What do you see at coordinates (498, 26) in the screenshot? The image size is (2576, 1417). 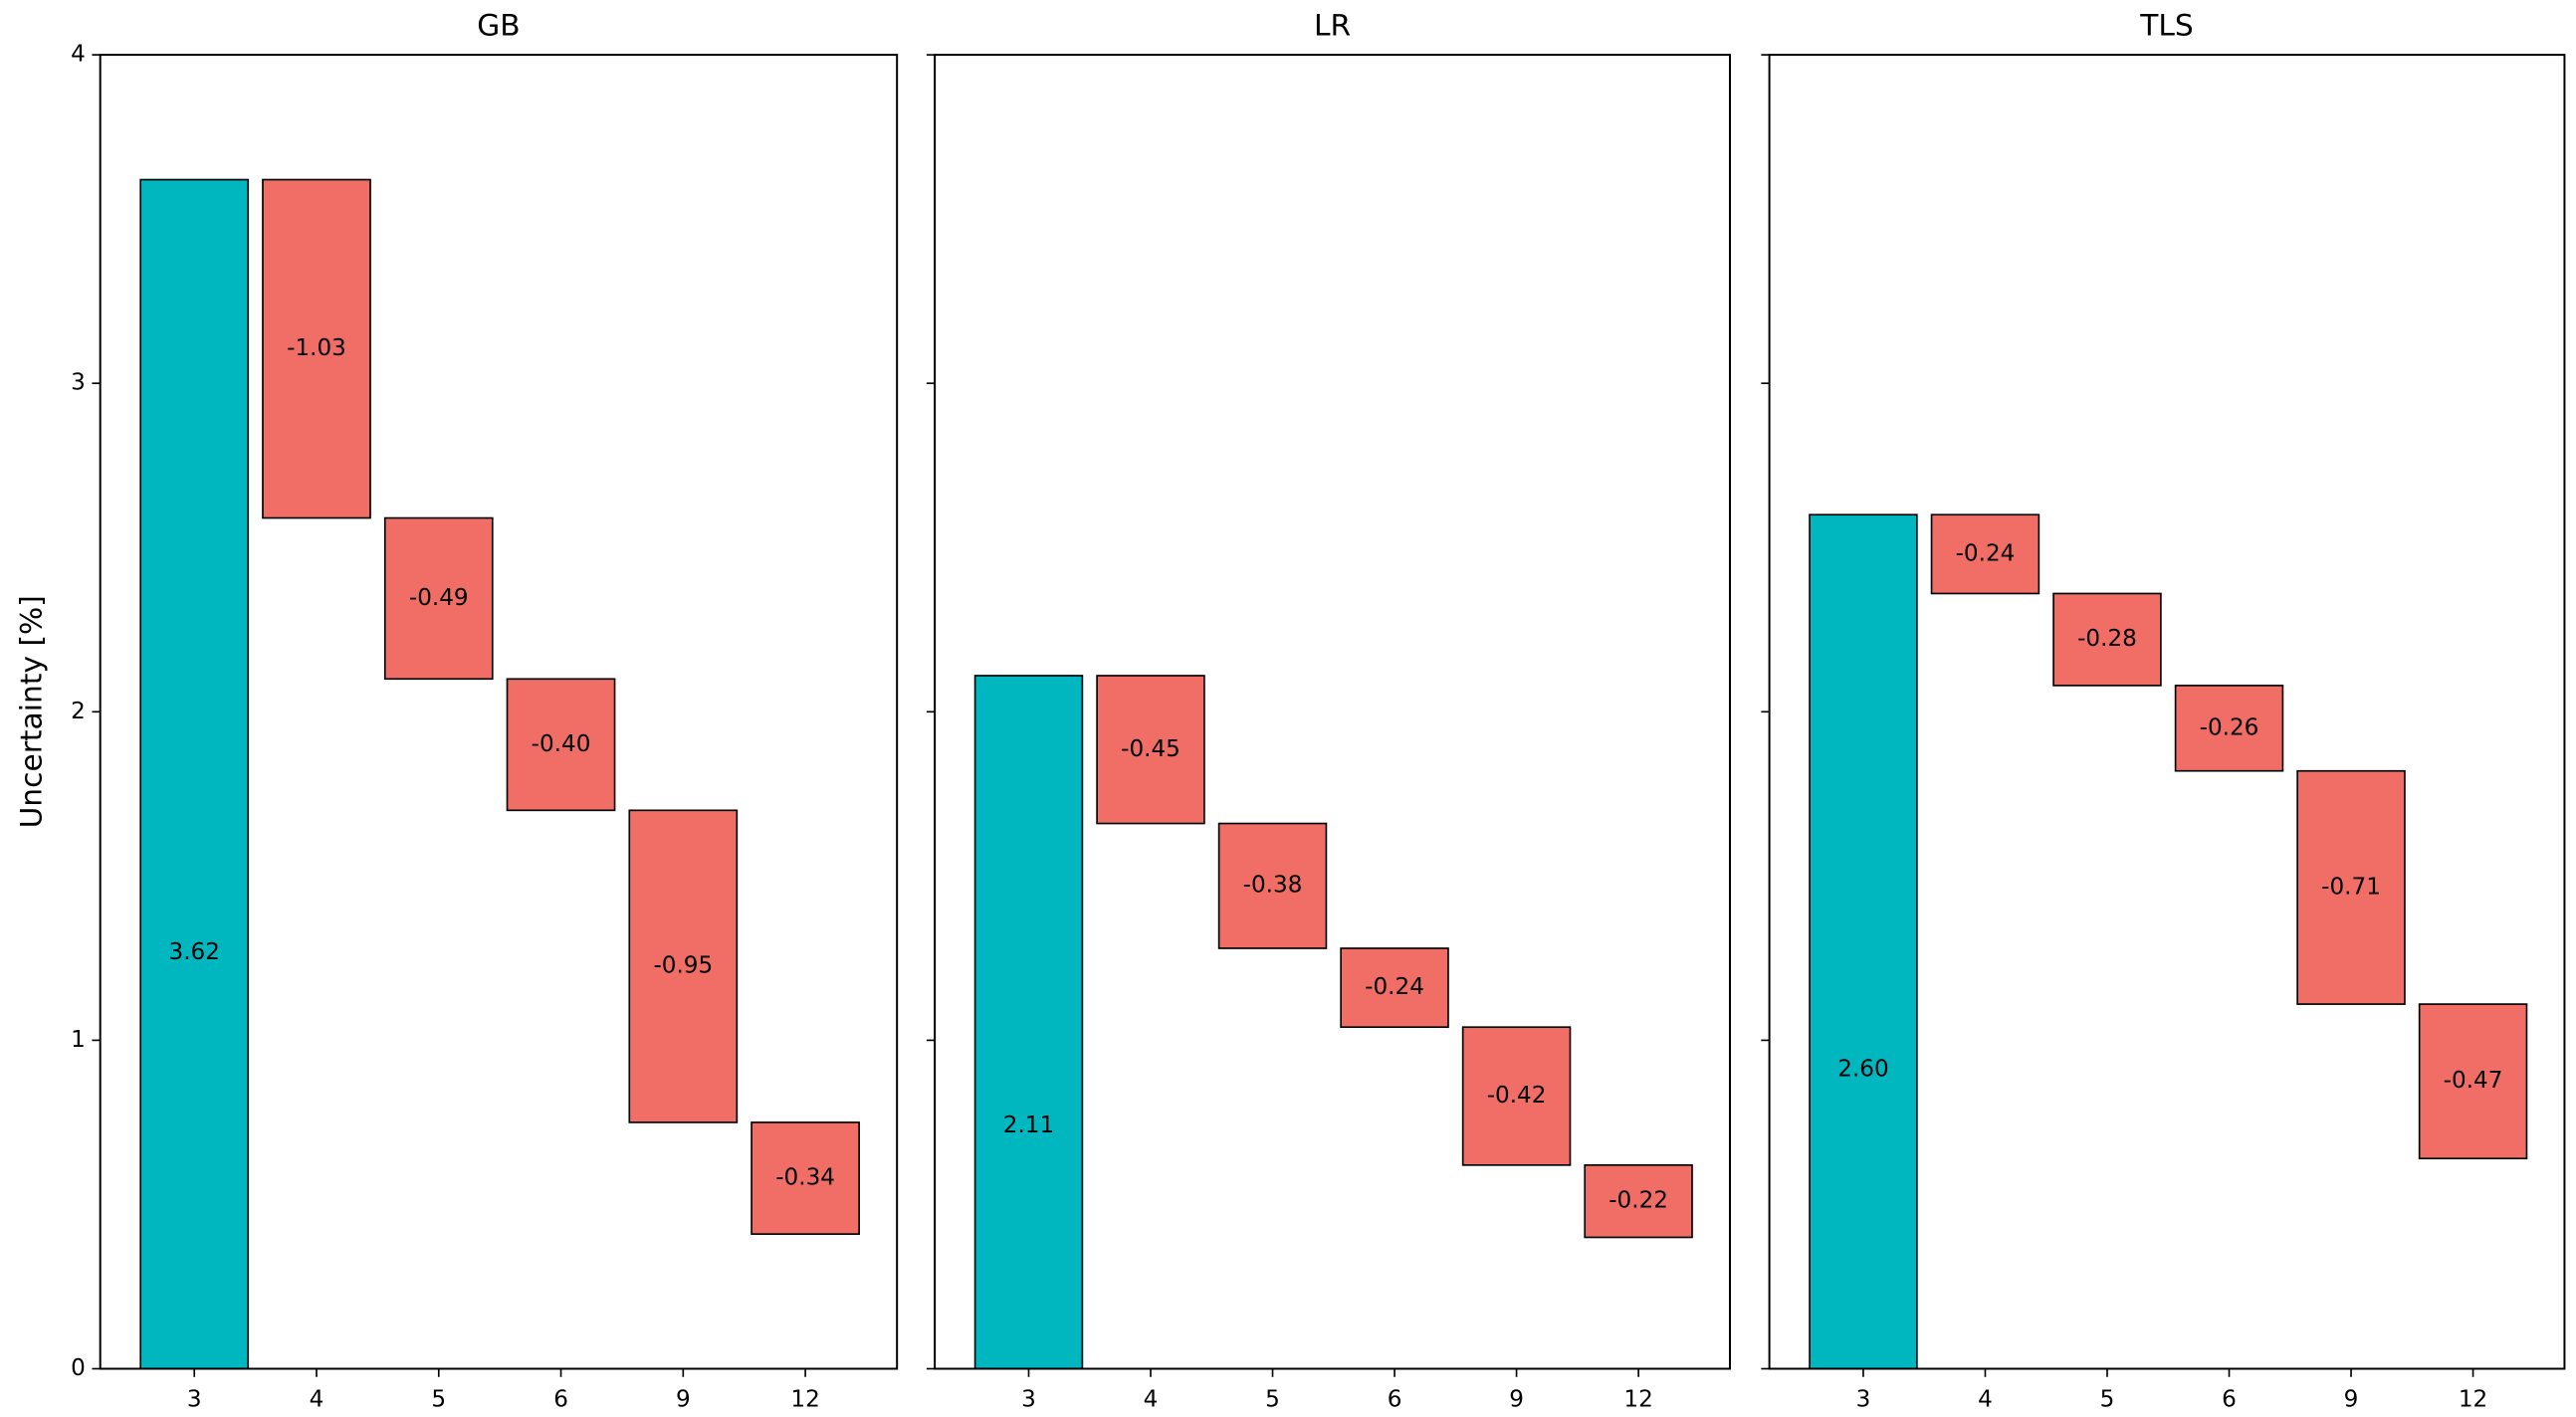 I see `chart-title: GB` at bounding box center [498, 26].